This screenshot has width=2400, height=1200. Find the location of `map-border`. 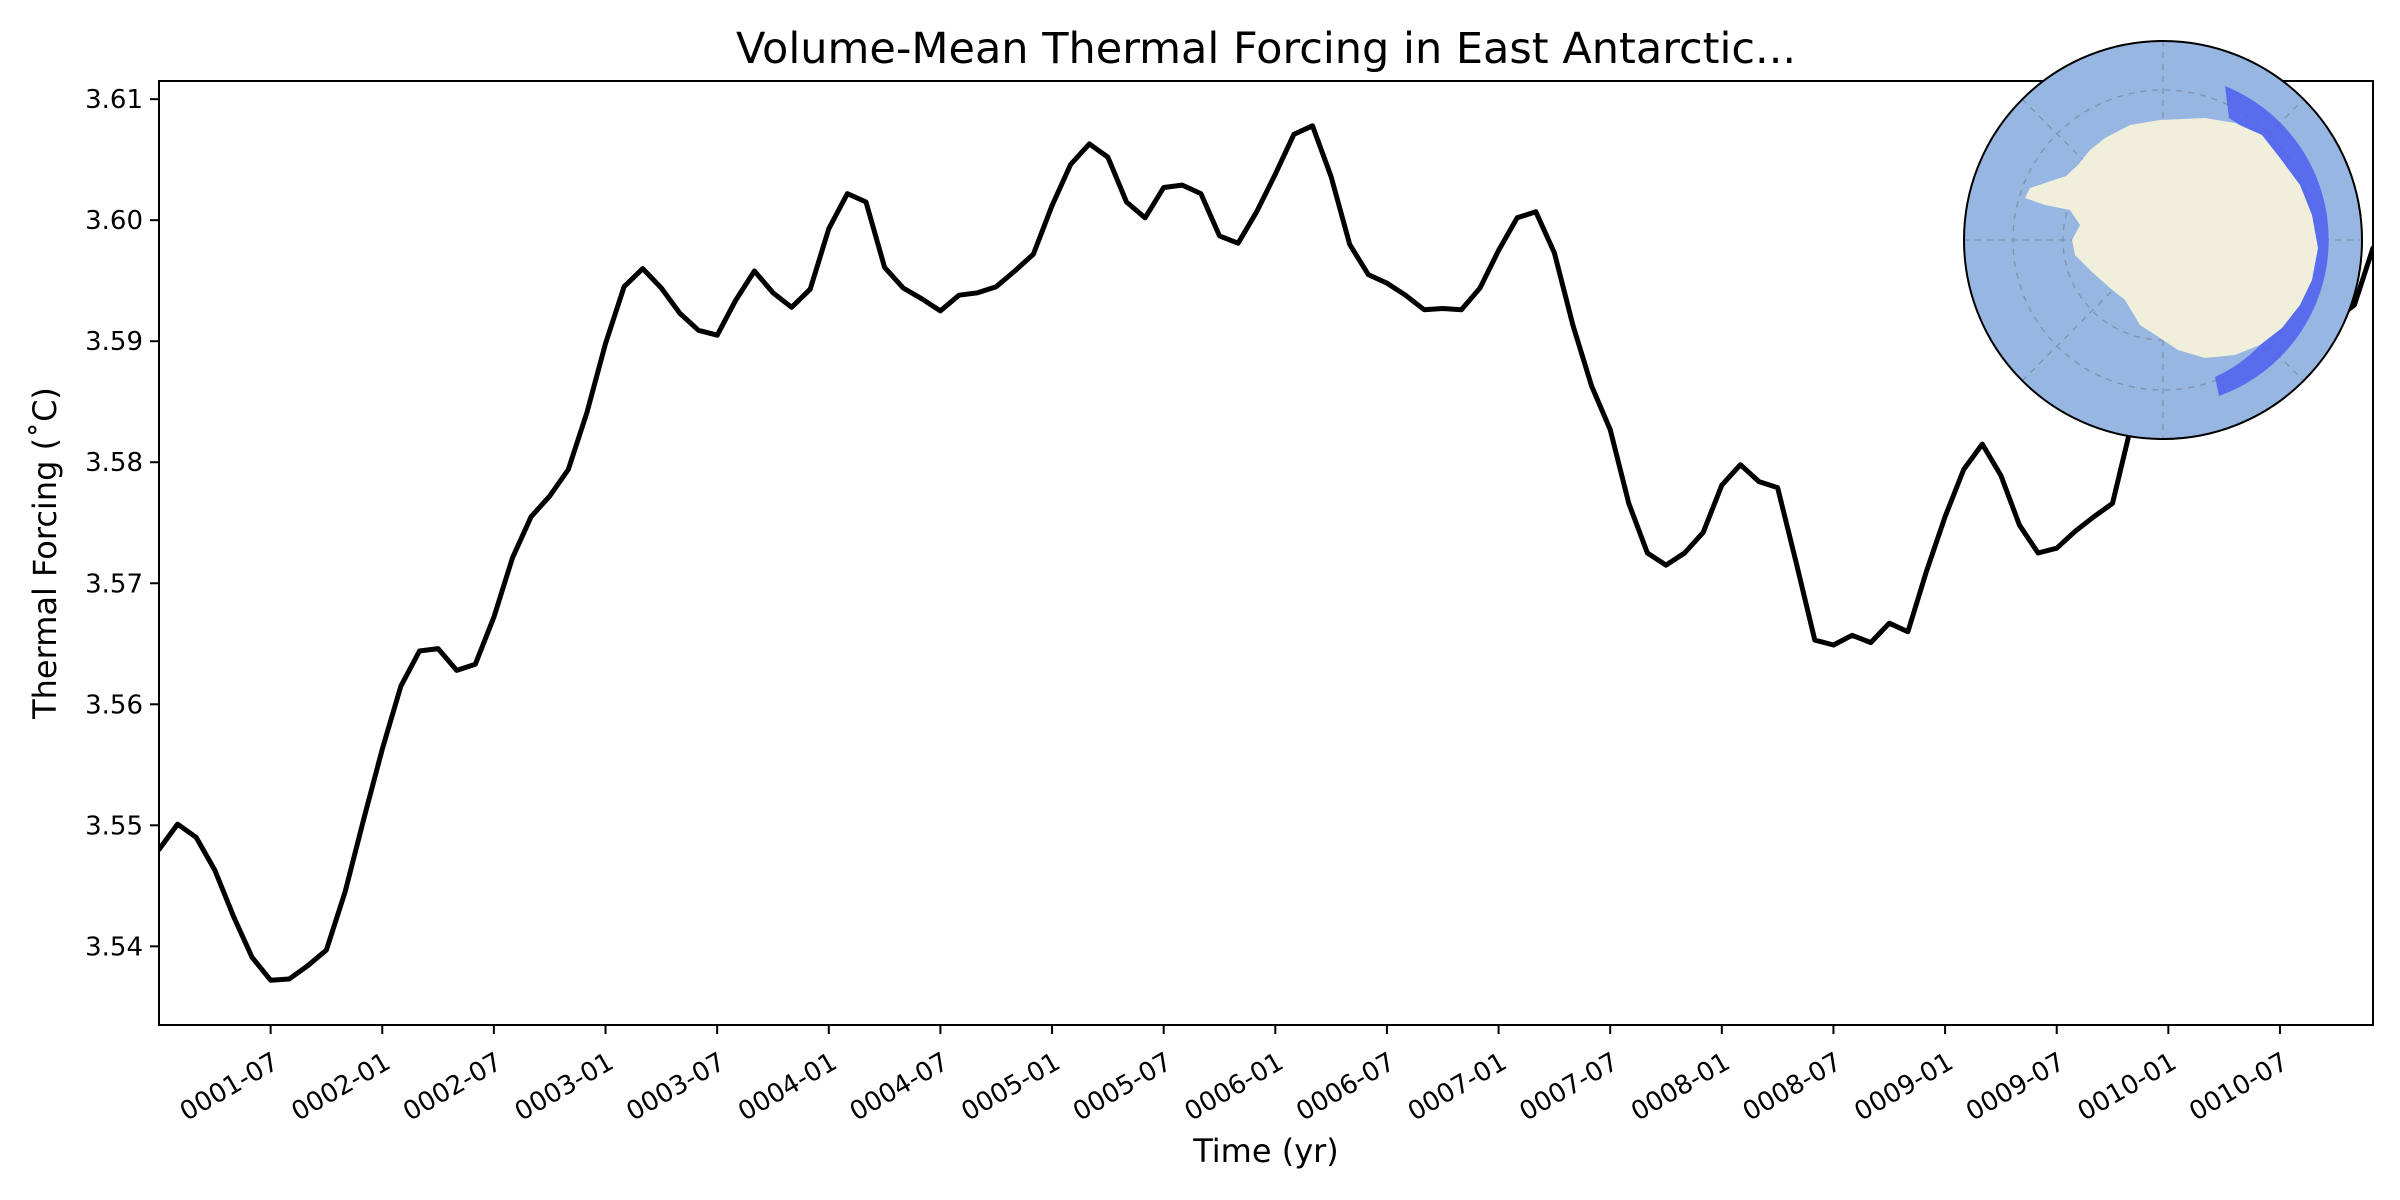

map-border is located at coordinates (2163, 240).